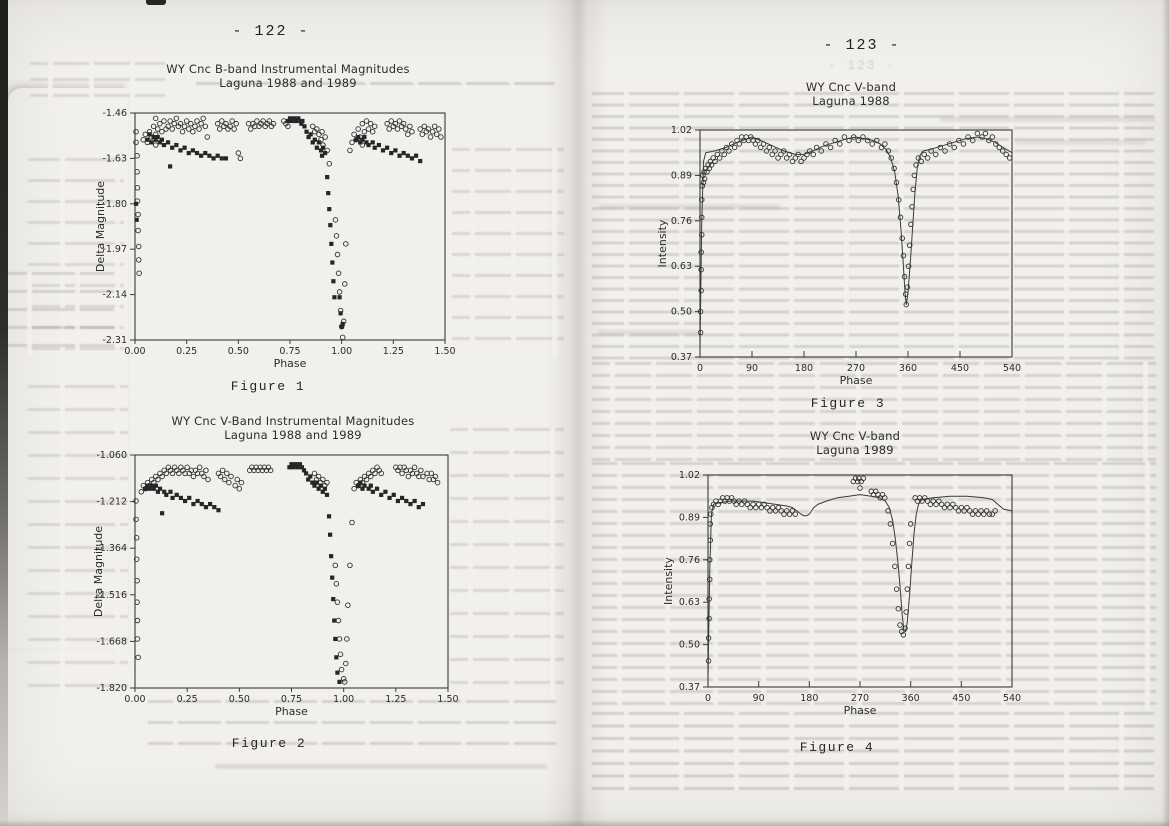 Image resolution: width=1169 pixels, height=826 pixels. What do you see at coordinates (290, 348) in the screenshot?
I see `x-axis: 0.00 0.25 0.50 0.75 1.00 1.25 1.50` at bounding box center [290, 348].